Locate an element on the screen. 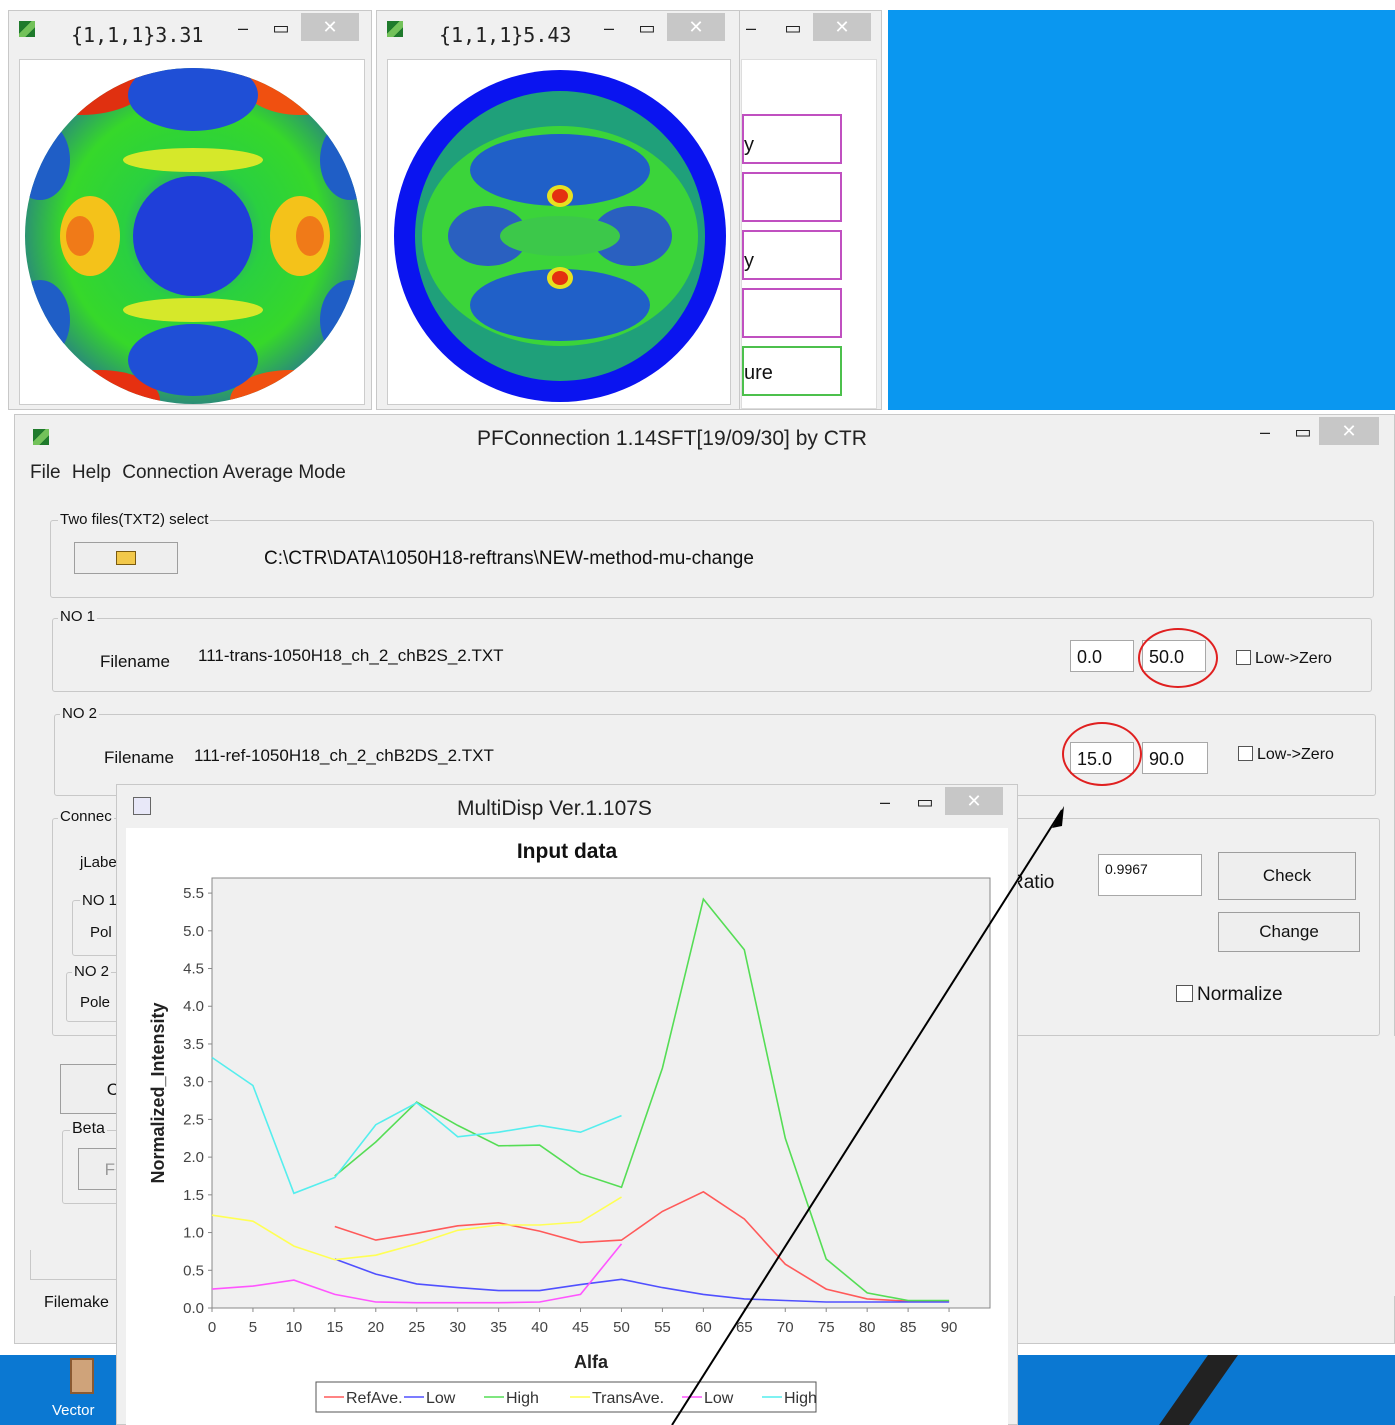  x-tick-label: 40 is located at coordinates (539, 1327).